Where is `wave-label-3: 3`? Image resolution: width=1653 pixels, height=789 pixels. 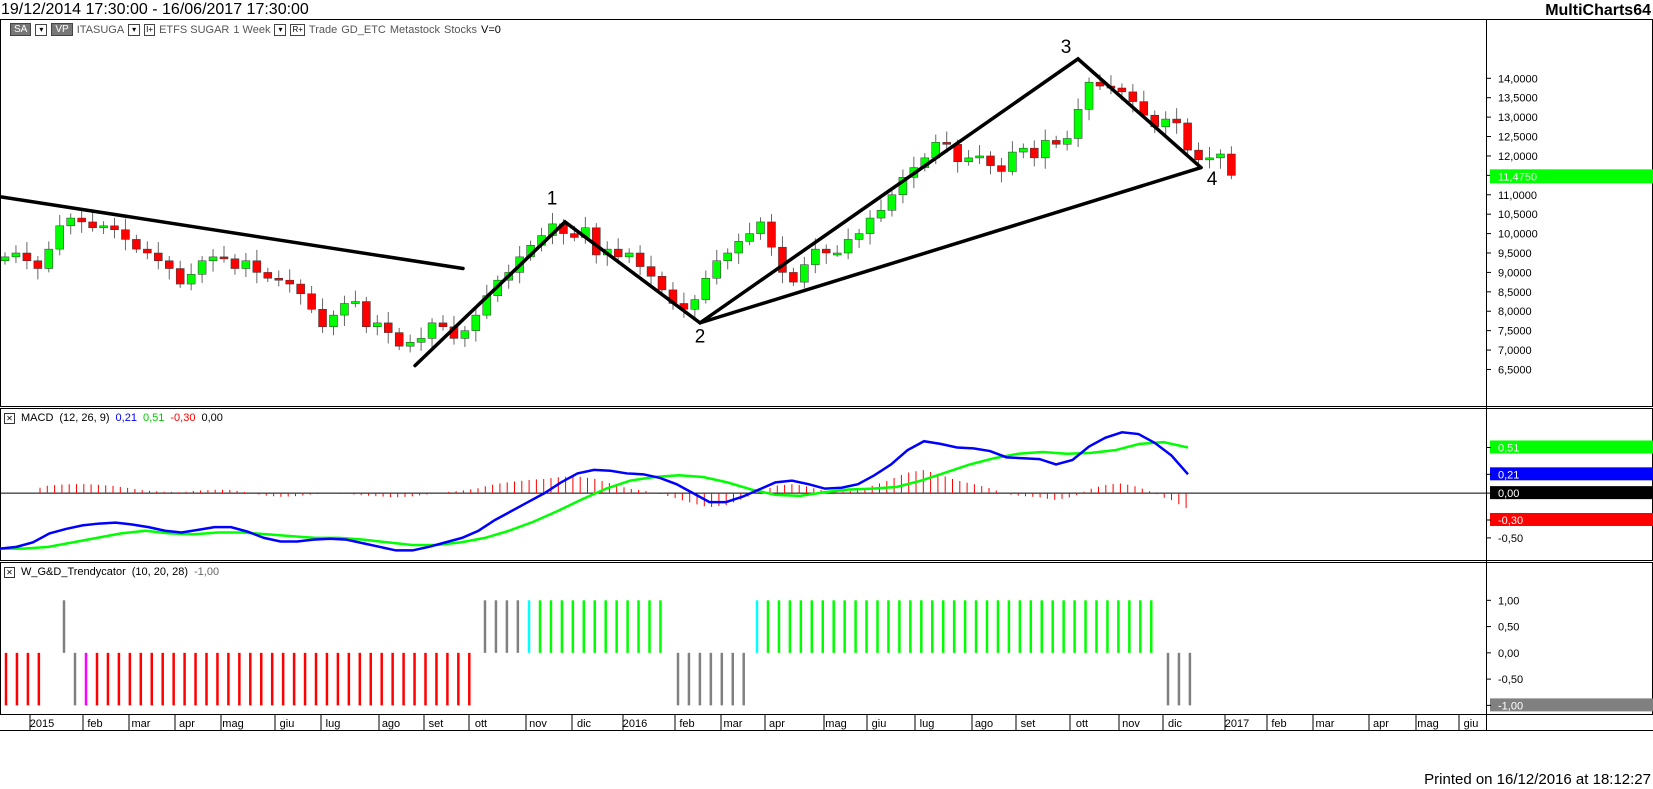 wave-label-3: 3 is located at coordinates (1066, 47).